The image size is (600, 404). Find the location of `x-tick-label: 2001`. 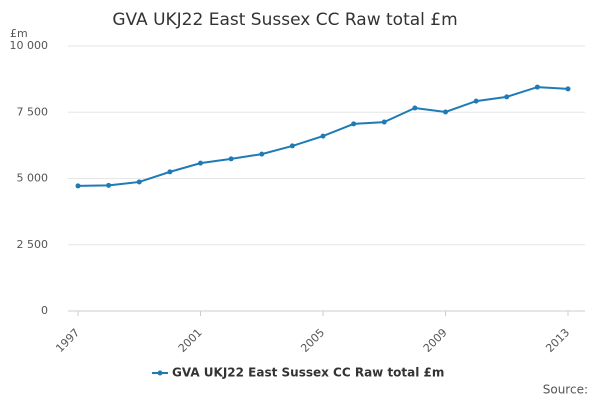

x-tick-label: 2001 is located at coordinates (190, 340).